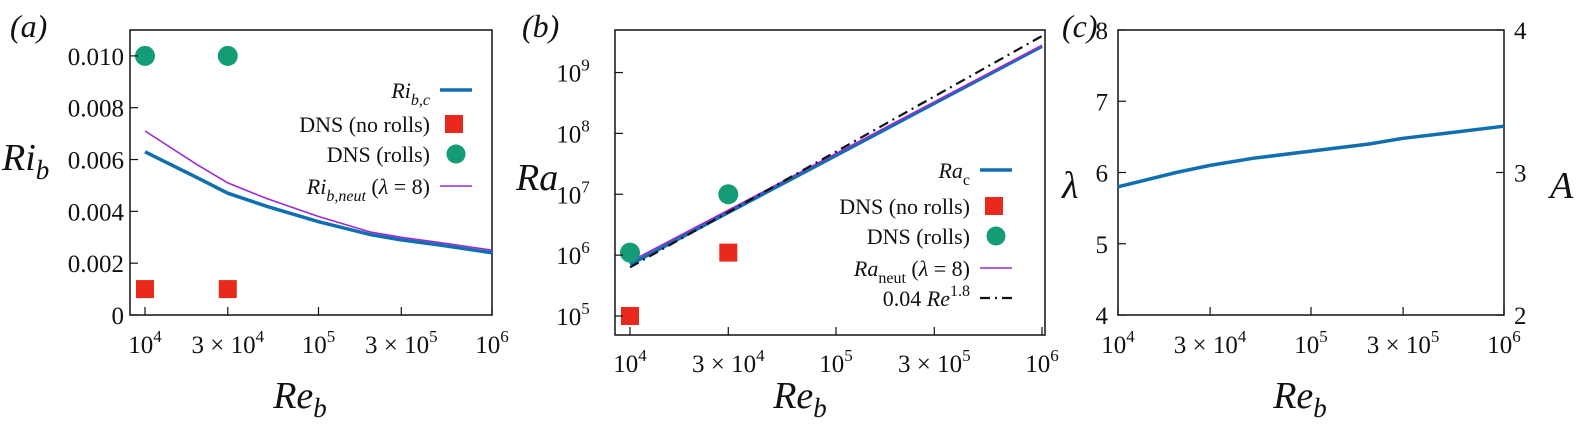 The height and width of the screenshot is (435, 1586). I want to click on panel-c-y2-ticks: 2 3 4, so click(1511, 174).